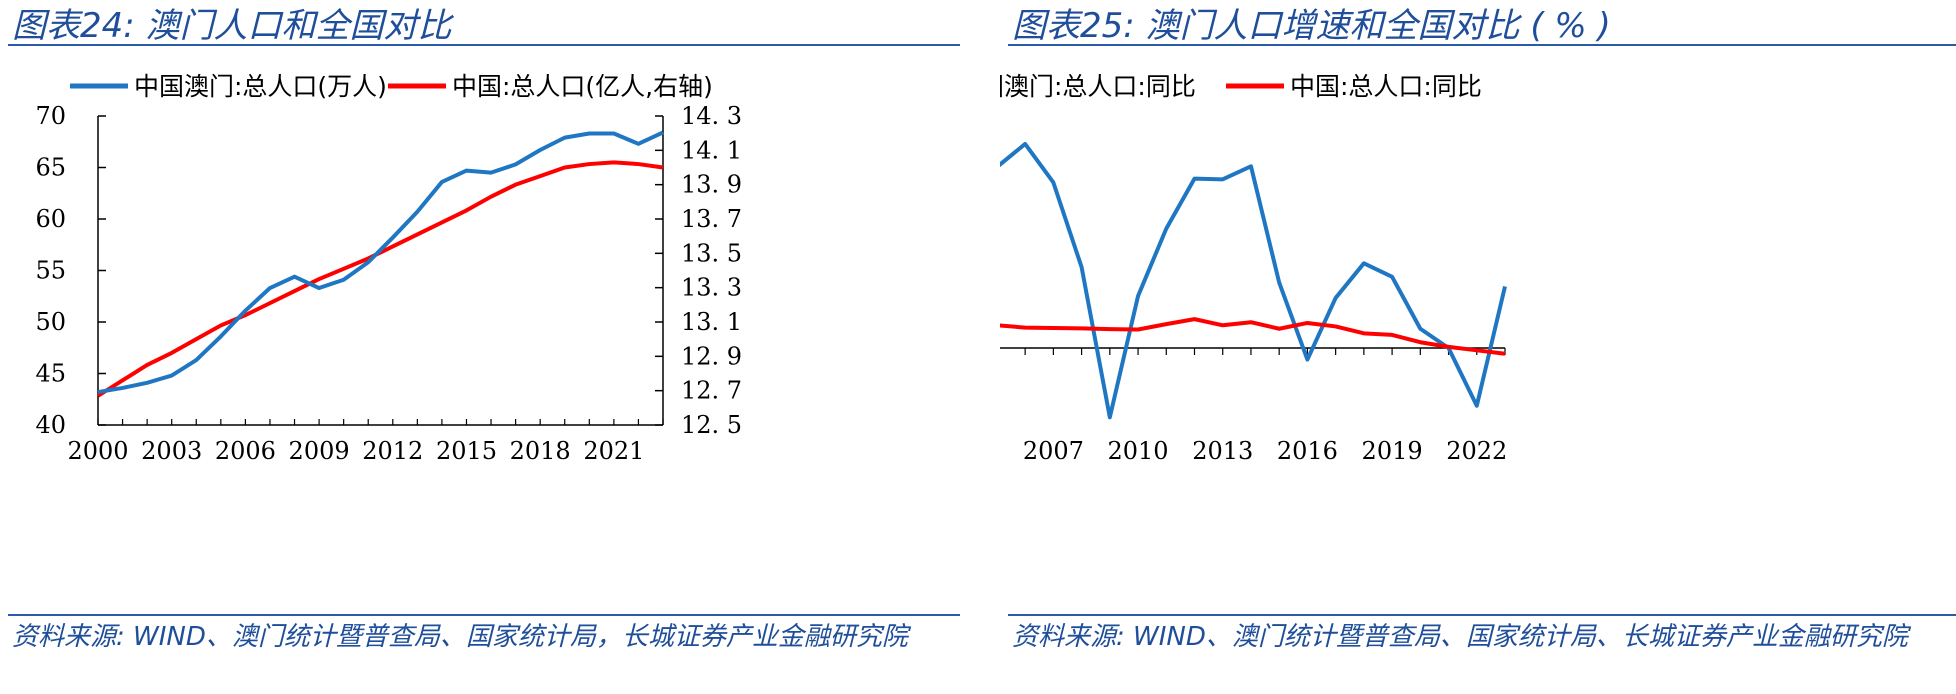 This screenshot has width=1956, height=694. Describe the element at coordinates (1476, 451) in the screenshot. I see `x-tick-label: 2022` at that location.